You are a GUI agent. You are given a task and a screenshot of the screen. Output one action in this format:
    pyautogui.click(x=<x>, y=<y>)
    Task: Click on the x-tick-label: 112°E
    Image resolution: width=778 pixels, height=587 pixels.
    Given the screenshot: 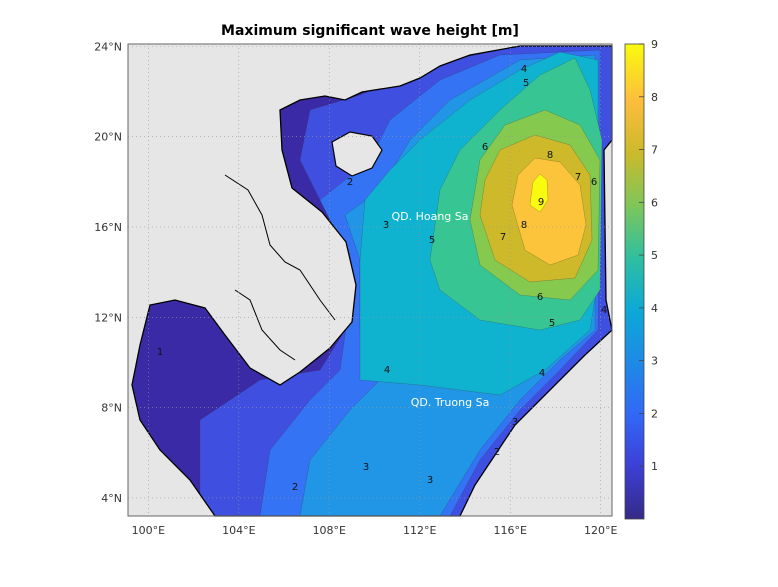 What is the action you would take?
    pyautogui.click(x=419, y=530)
    